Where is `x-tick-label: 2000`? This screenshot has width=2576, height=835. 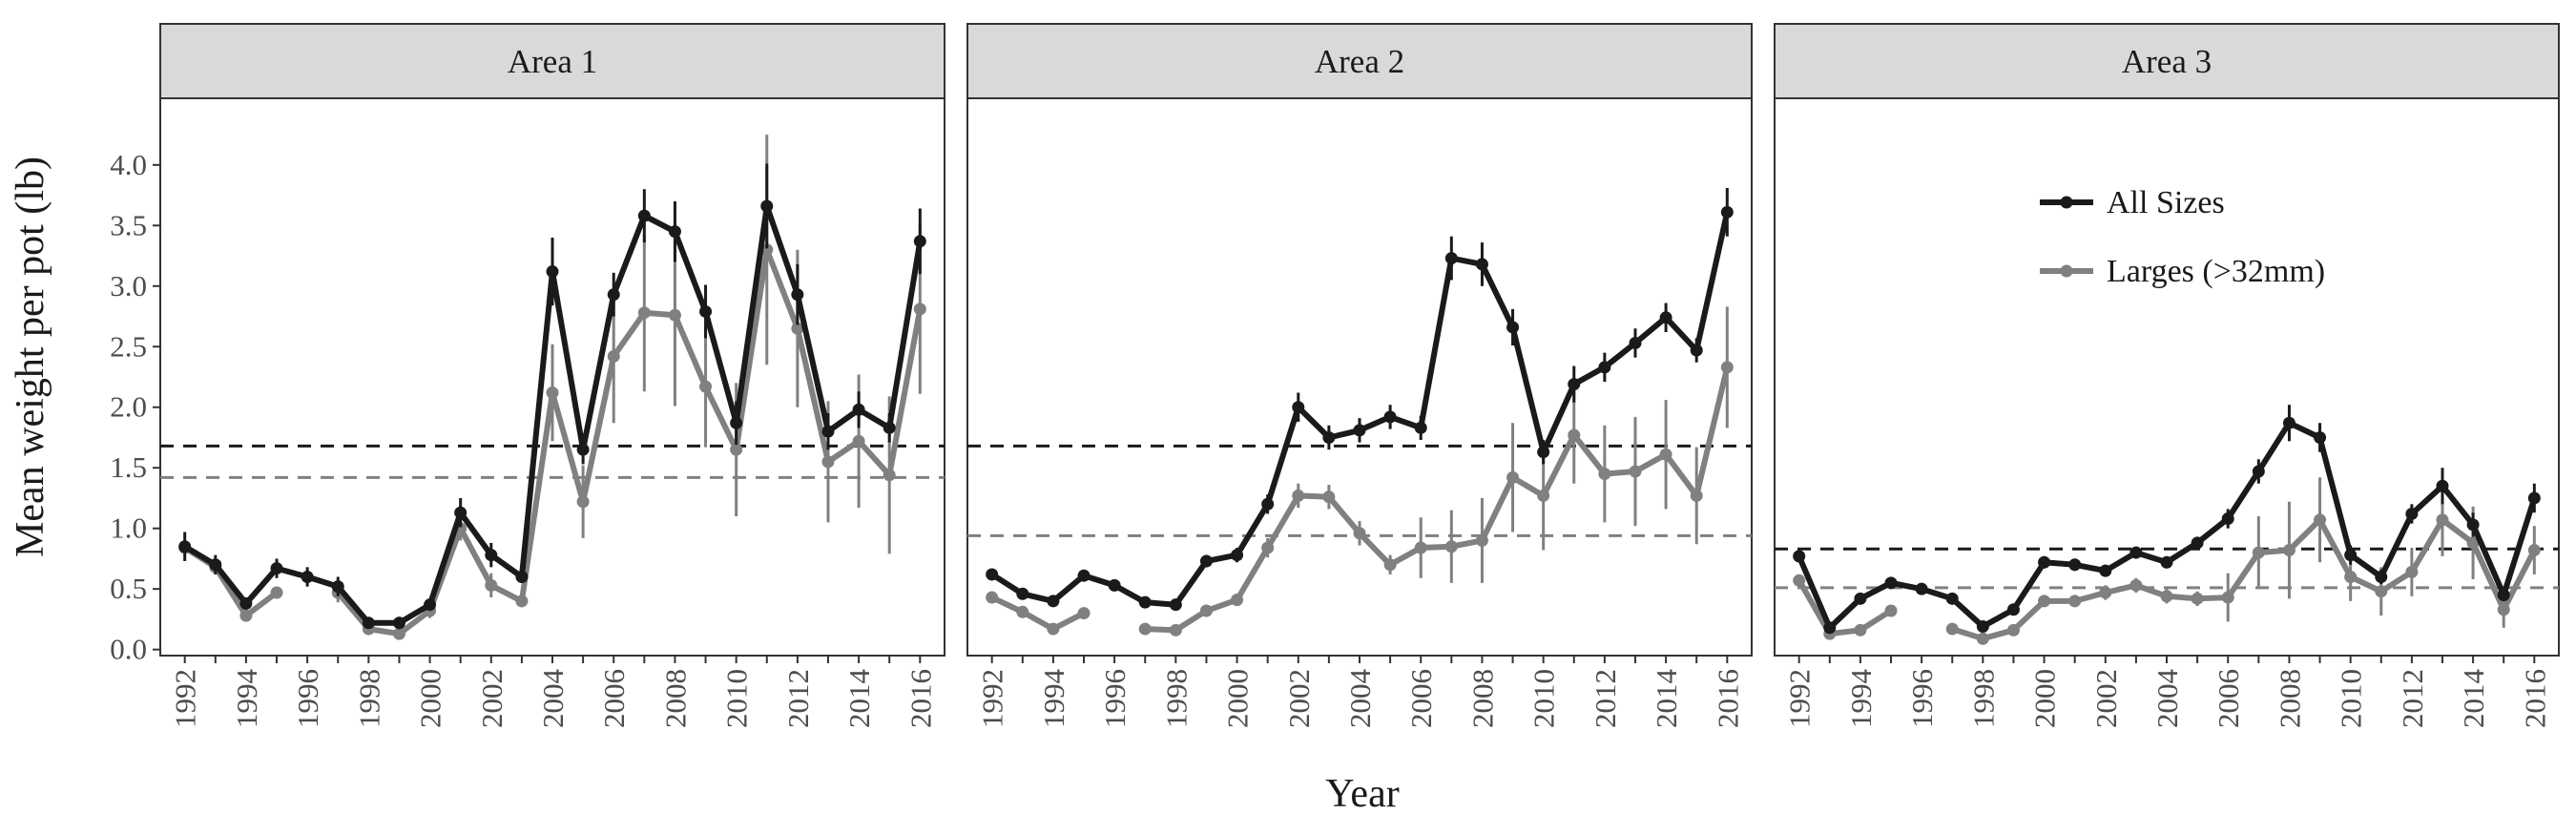
x-tick-label: 2000 is located at coordinates (430, 698).